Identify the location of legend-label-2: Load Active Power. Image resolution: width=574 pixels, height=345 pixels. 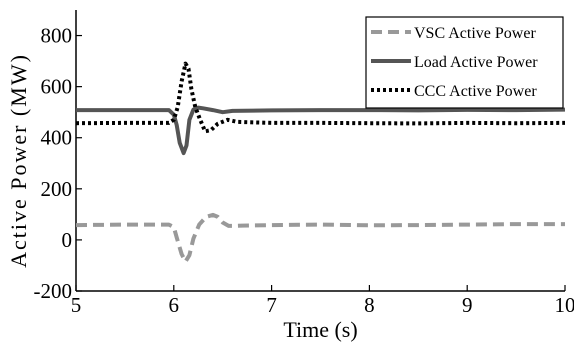
(476, 62).